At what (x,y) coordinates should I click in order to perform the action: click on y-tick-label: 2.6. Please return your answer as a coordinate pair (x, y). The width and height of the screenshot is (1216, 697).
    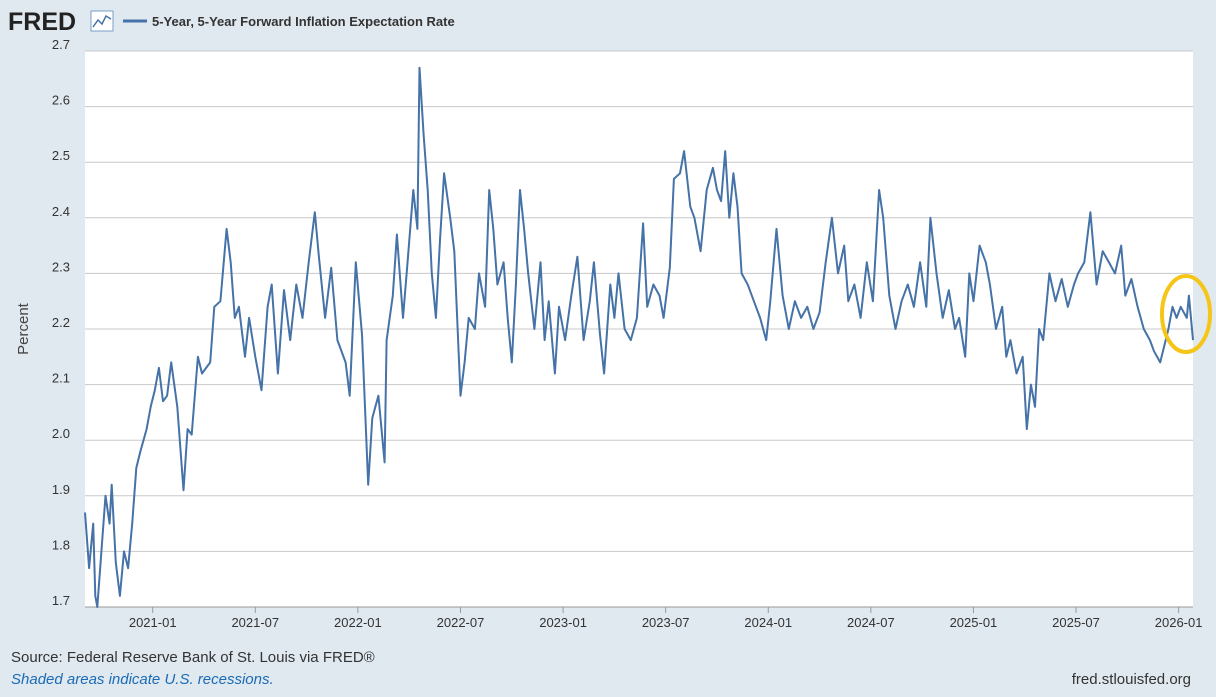
    Looking at the image, I should click on (61, 100).